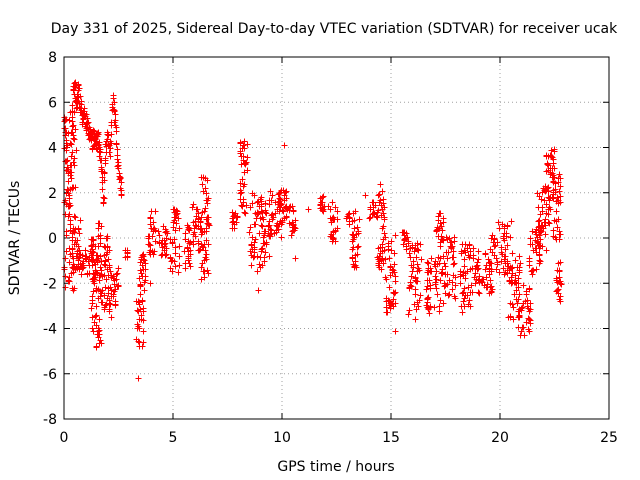 The image size is (640, 480). What do you see at coordinates (50, 330) in the screenshot?
I see `y-tick-label: -4` at bounding box center [50, 330].